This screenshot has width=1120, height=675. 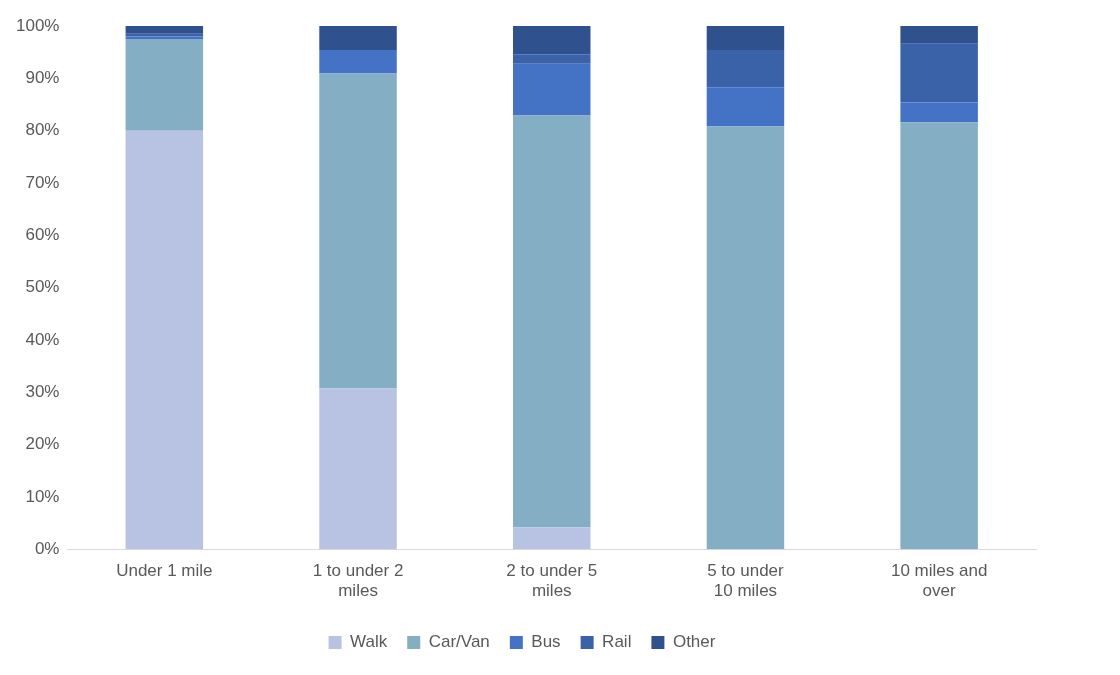 I want to click on legend-label: Other, so click(x=694, y=642).